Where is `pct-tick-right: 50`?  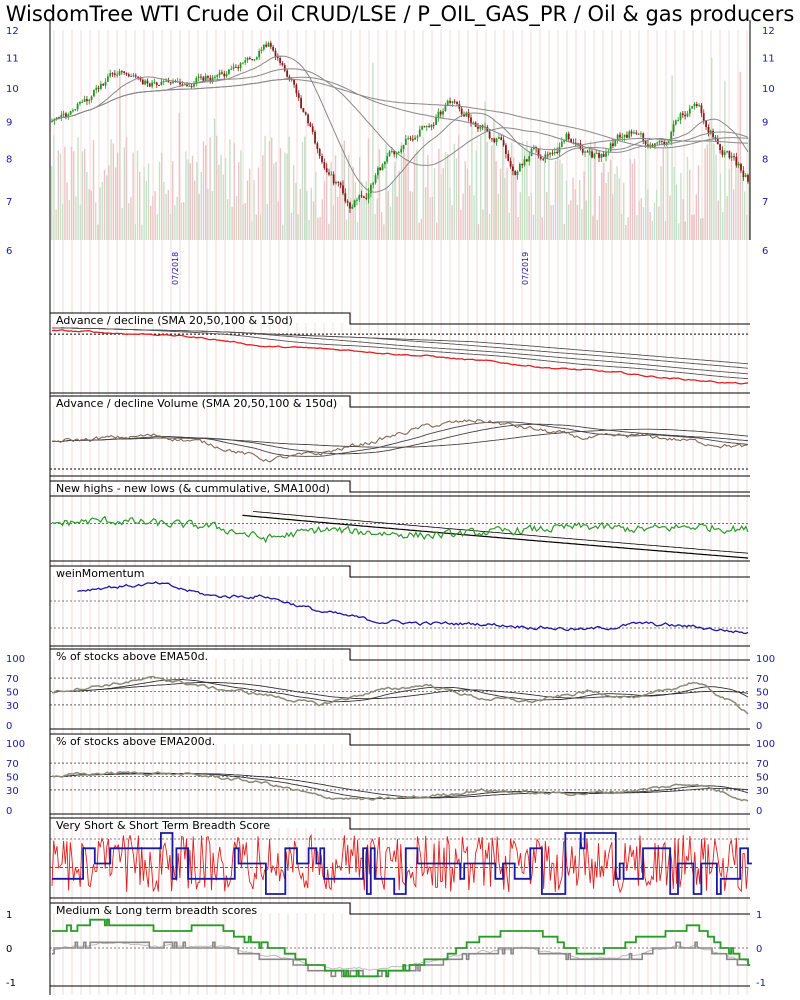
pct-tick-right: 50 is located at coordinates (762, 778).